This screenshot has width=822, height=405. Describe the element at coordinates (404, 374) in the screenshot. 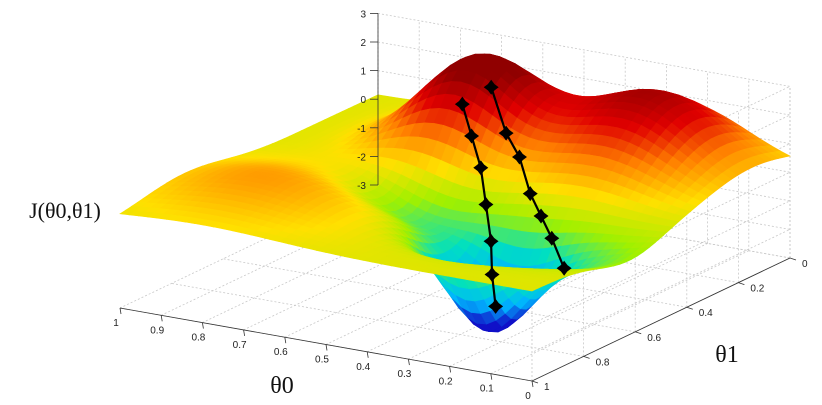

I see `theta0-tick-label: 0.3` at that location.